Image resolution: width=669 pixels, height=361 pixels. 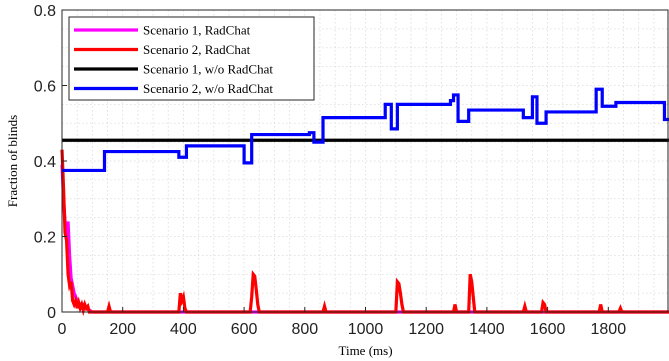 What do you see at coordinates (609, 329) in the screenshot?
I see `x-tick-label: 1800` at bounding box center [609, 329].